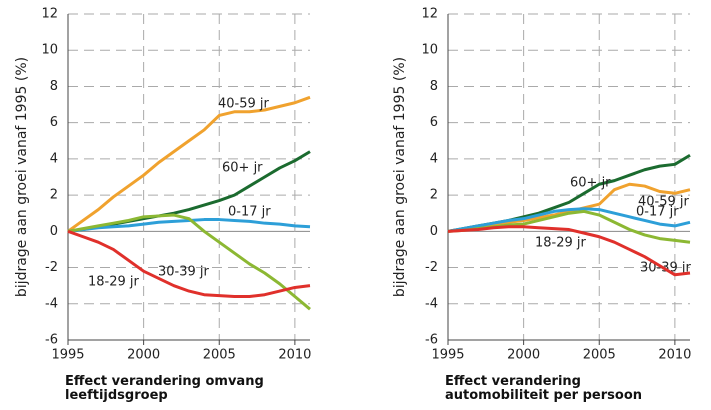 This screenshot has height=410, width=711. I want to click on chart-title: Effect verandering omvang leeftijdsgroep, so click(164, 388).